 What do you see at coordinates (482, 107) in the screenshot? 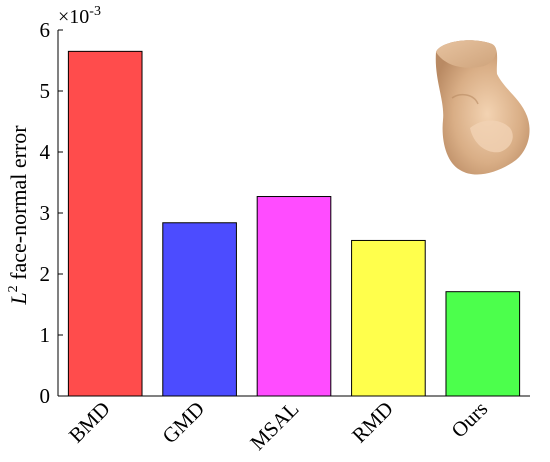
I see `nose-model-image` at bounding box center [482, 107].